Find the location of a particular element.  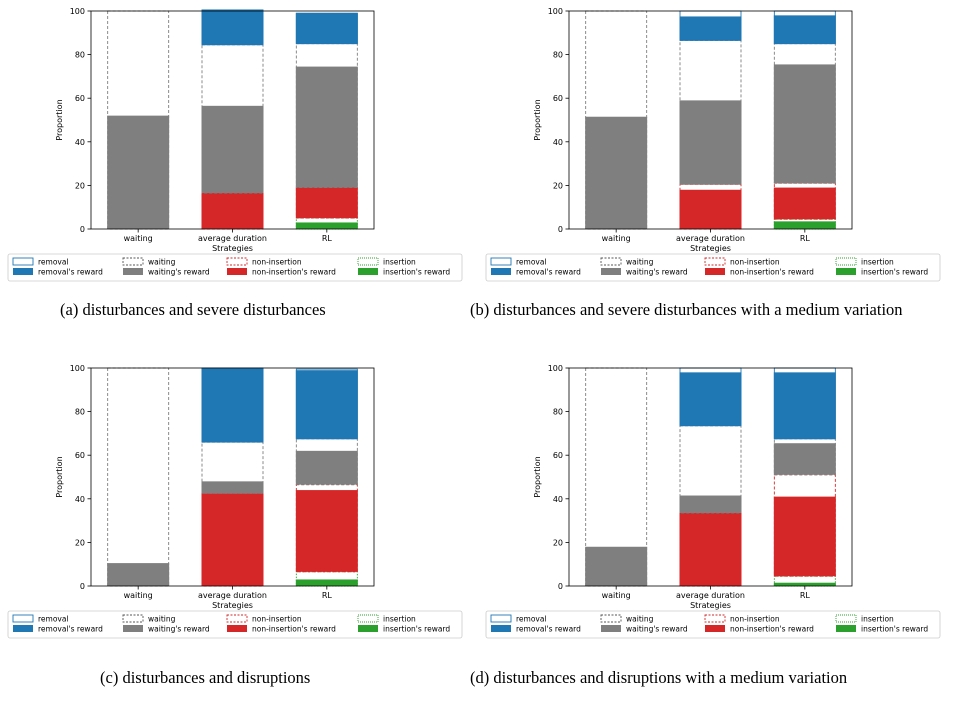

bar-removal-outline is located at coordinates (232, 27).